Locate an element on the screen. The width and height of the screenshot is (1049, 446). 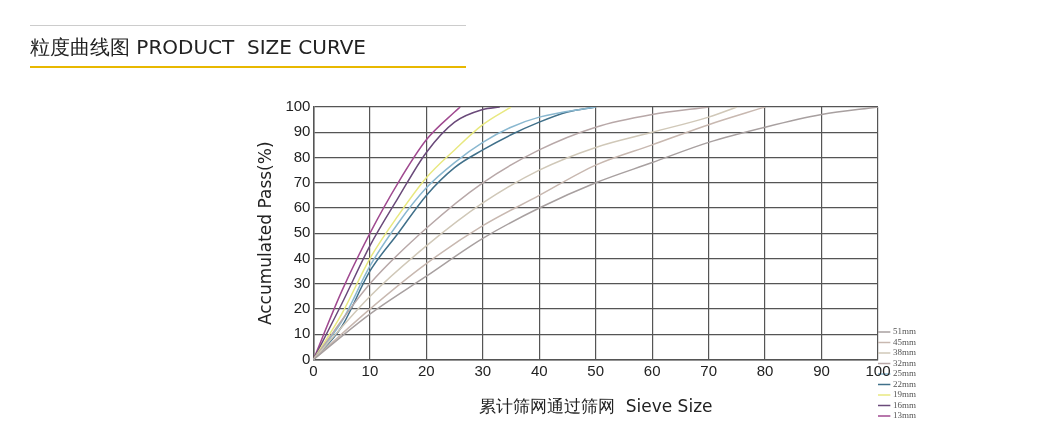
legend-label: 25mm is located at coordinates (905, 373).